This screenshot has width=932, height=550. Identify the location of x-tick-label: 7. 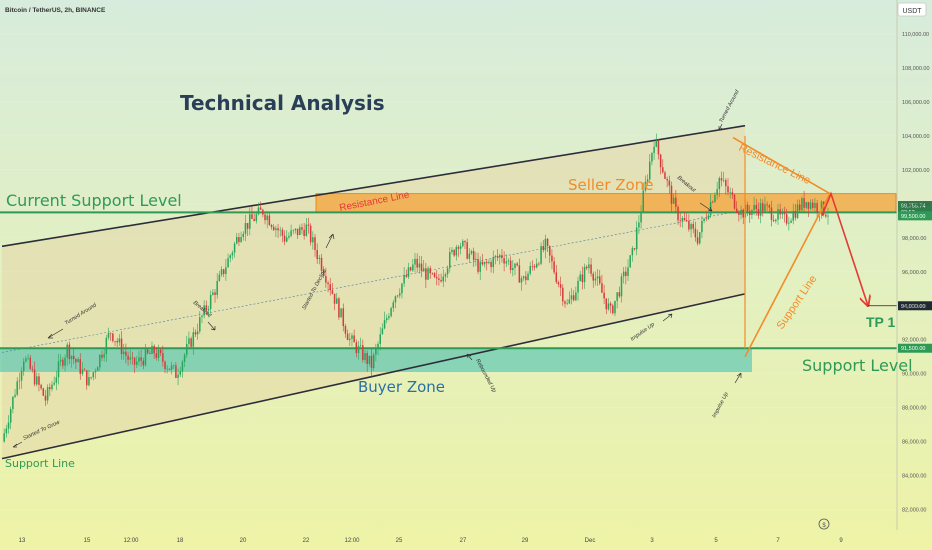
(778, 541).